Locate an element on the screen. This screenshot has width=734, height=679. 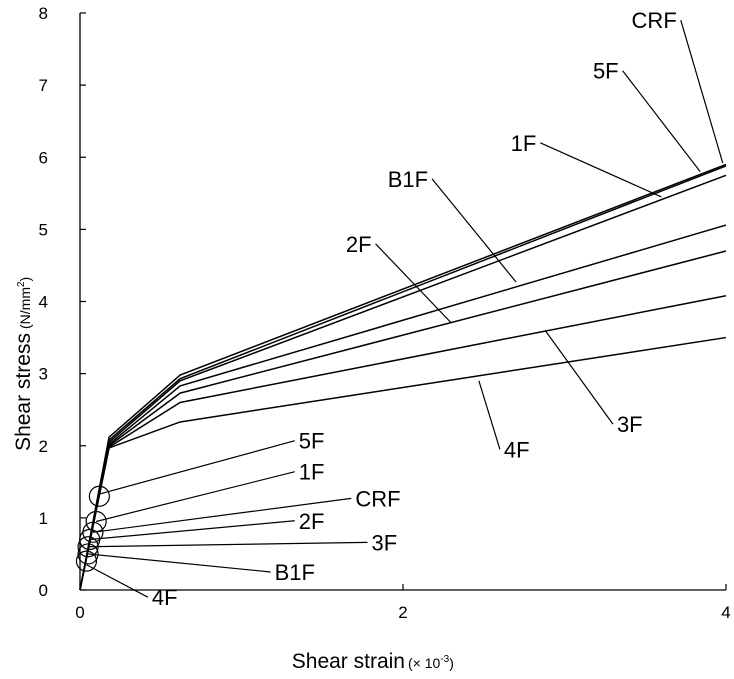
x-axis-unit: (× 10⁻³) is located at coordinates (431, 662).